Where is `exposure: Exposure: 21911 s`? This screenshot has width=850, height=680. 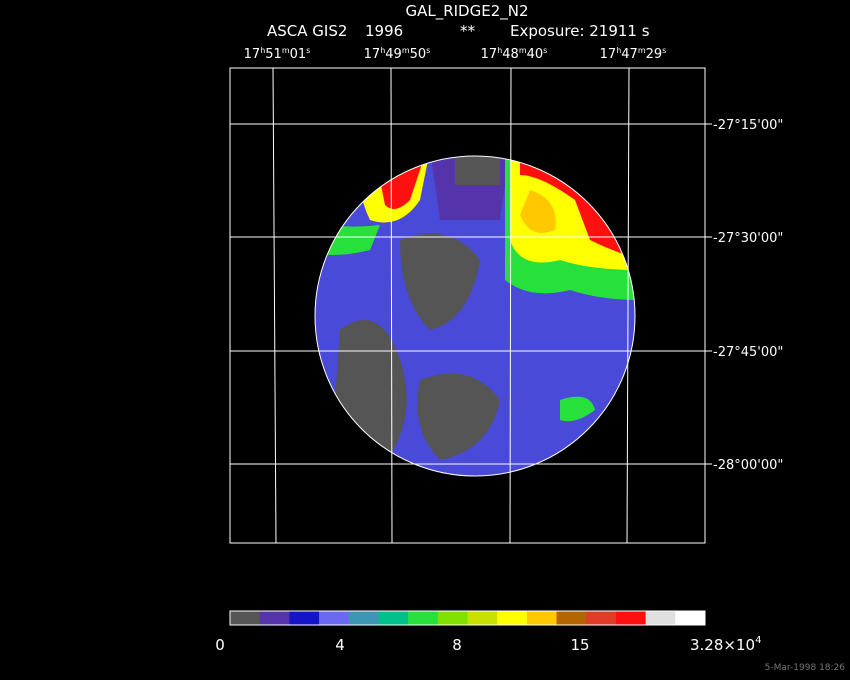 exposure: Exposure: 21911 s is located at coordinates (580, 31).